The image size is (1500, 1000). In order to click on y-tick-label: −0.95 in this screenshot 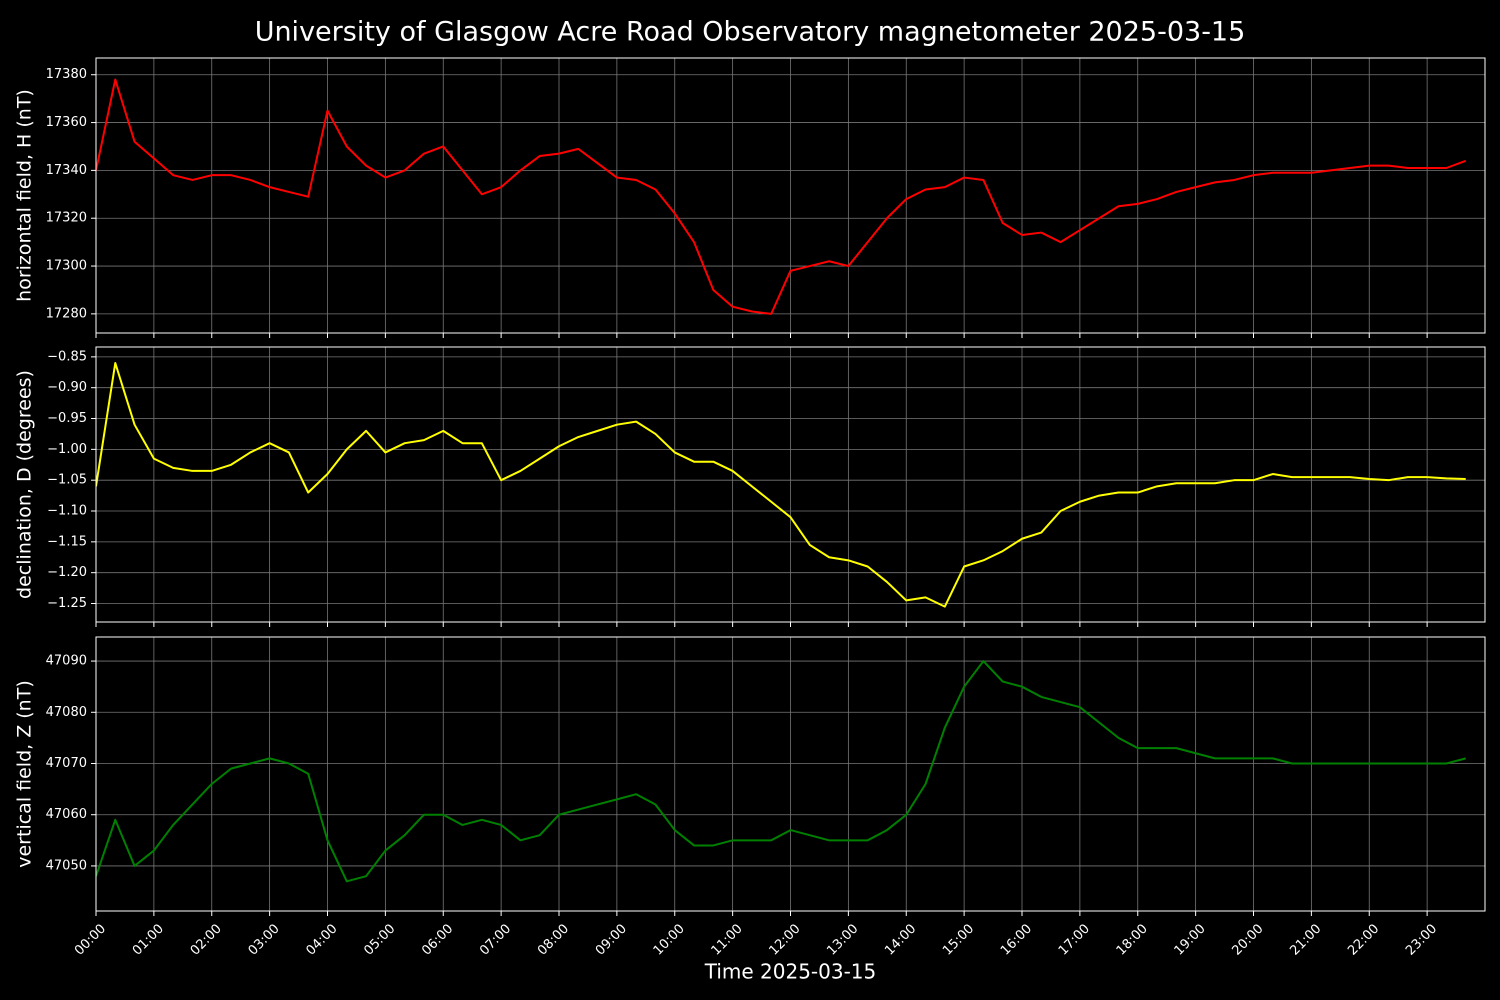, I will do `click(67, 418)`.